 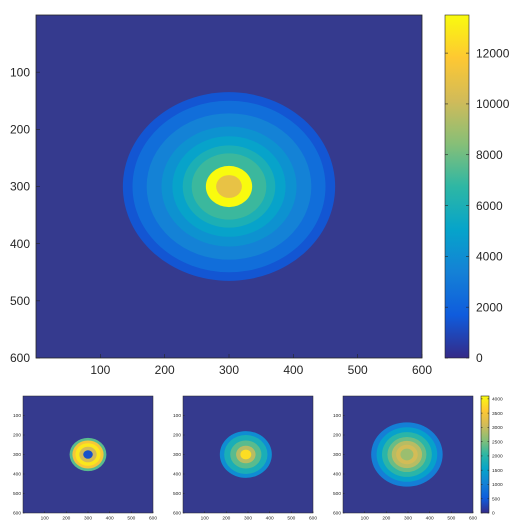 I want to click on small-colorbar: 0 500 1000 1500 2000 2500 3000 3500 4000, so click(x=491, y=456).